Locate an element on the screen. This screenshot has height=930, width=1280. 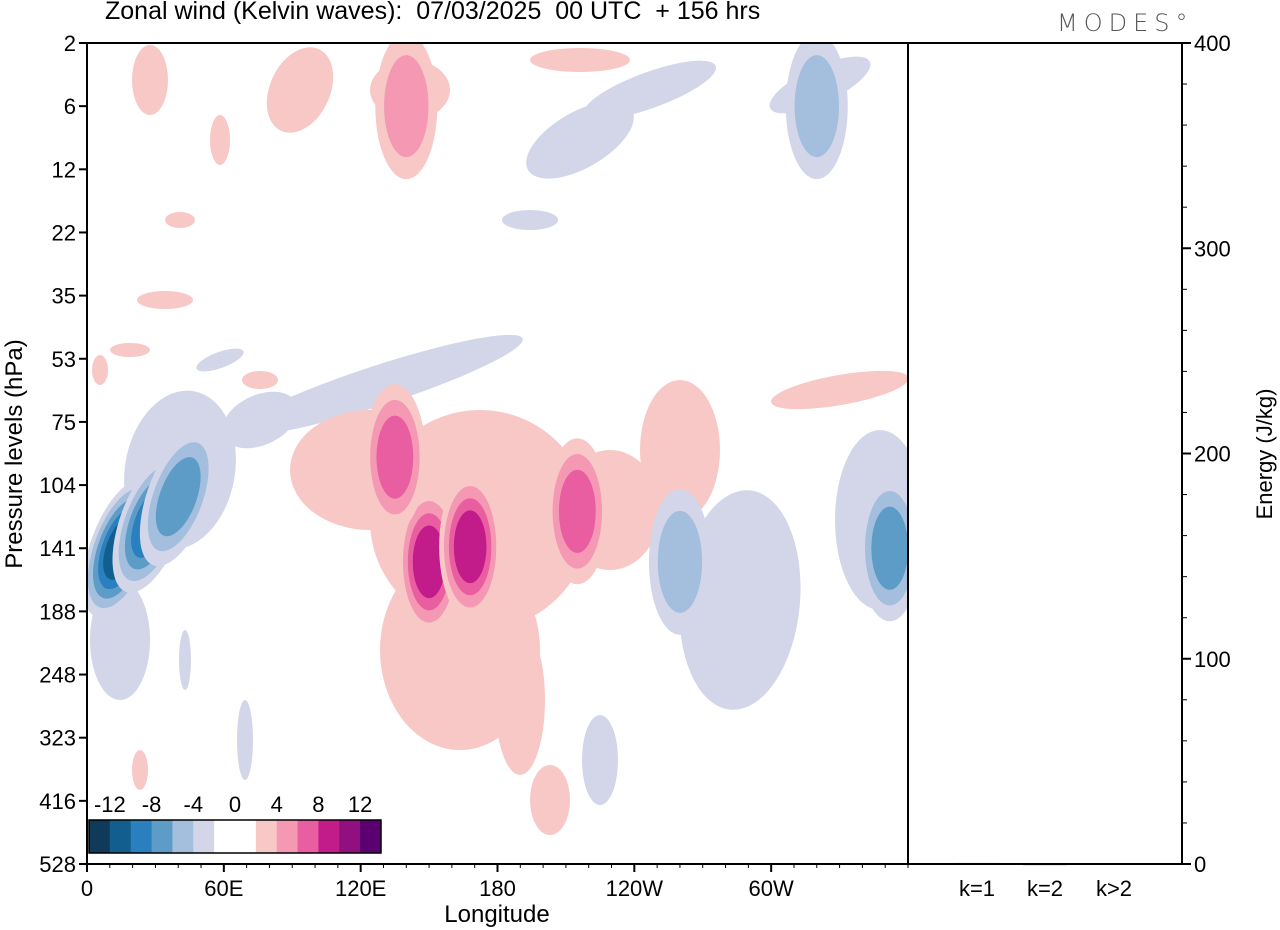
y-tick-label: 528 is located at coordinates (57, 864).